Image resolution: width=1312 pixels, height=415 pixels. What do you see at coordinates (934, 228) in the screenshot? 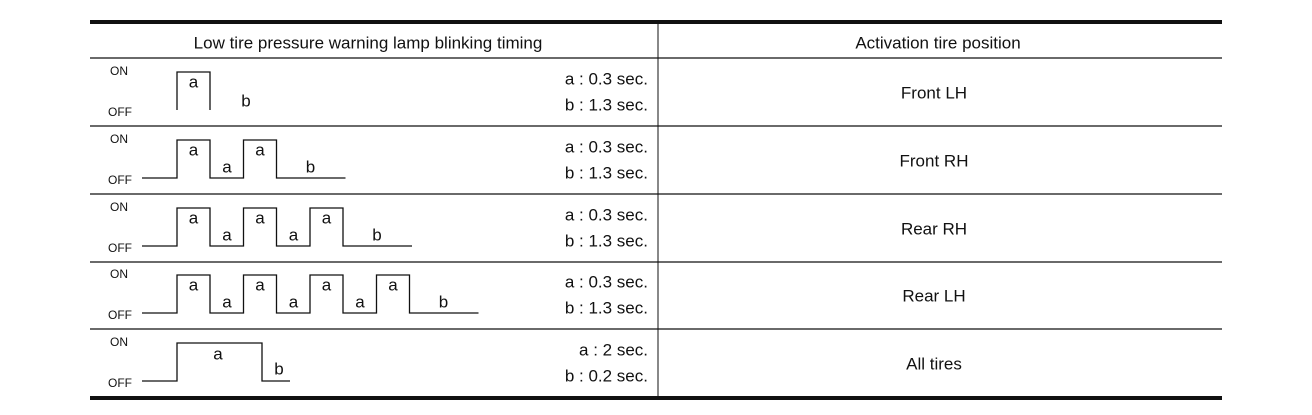
I see `tire-position: Rear RH` at bounding box center [934, 228].